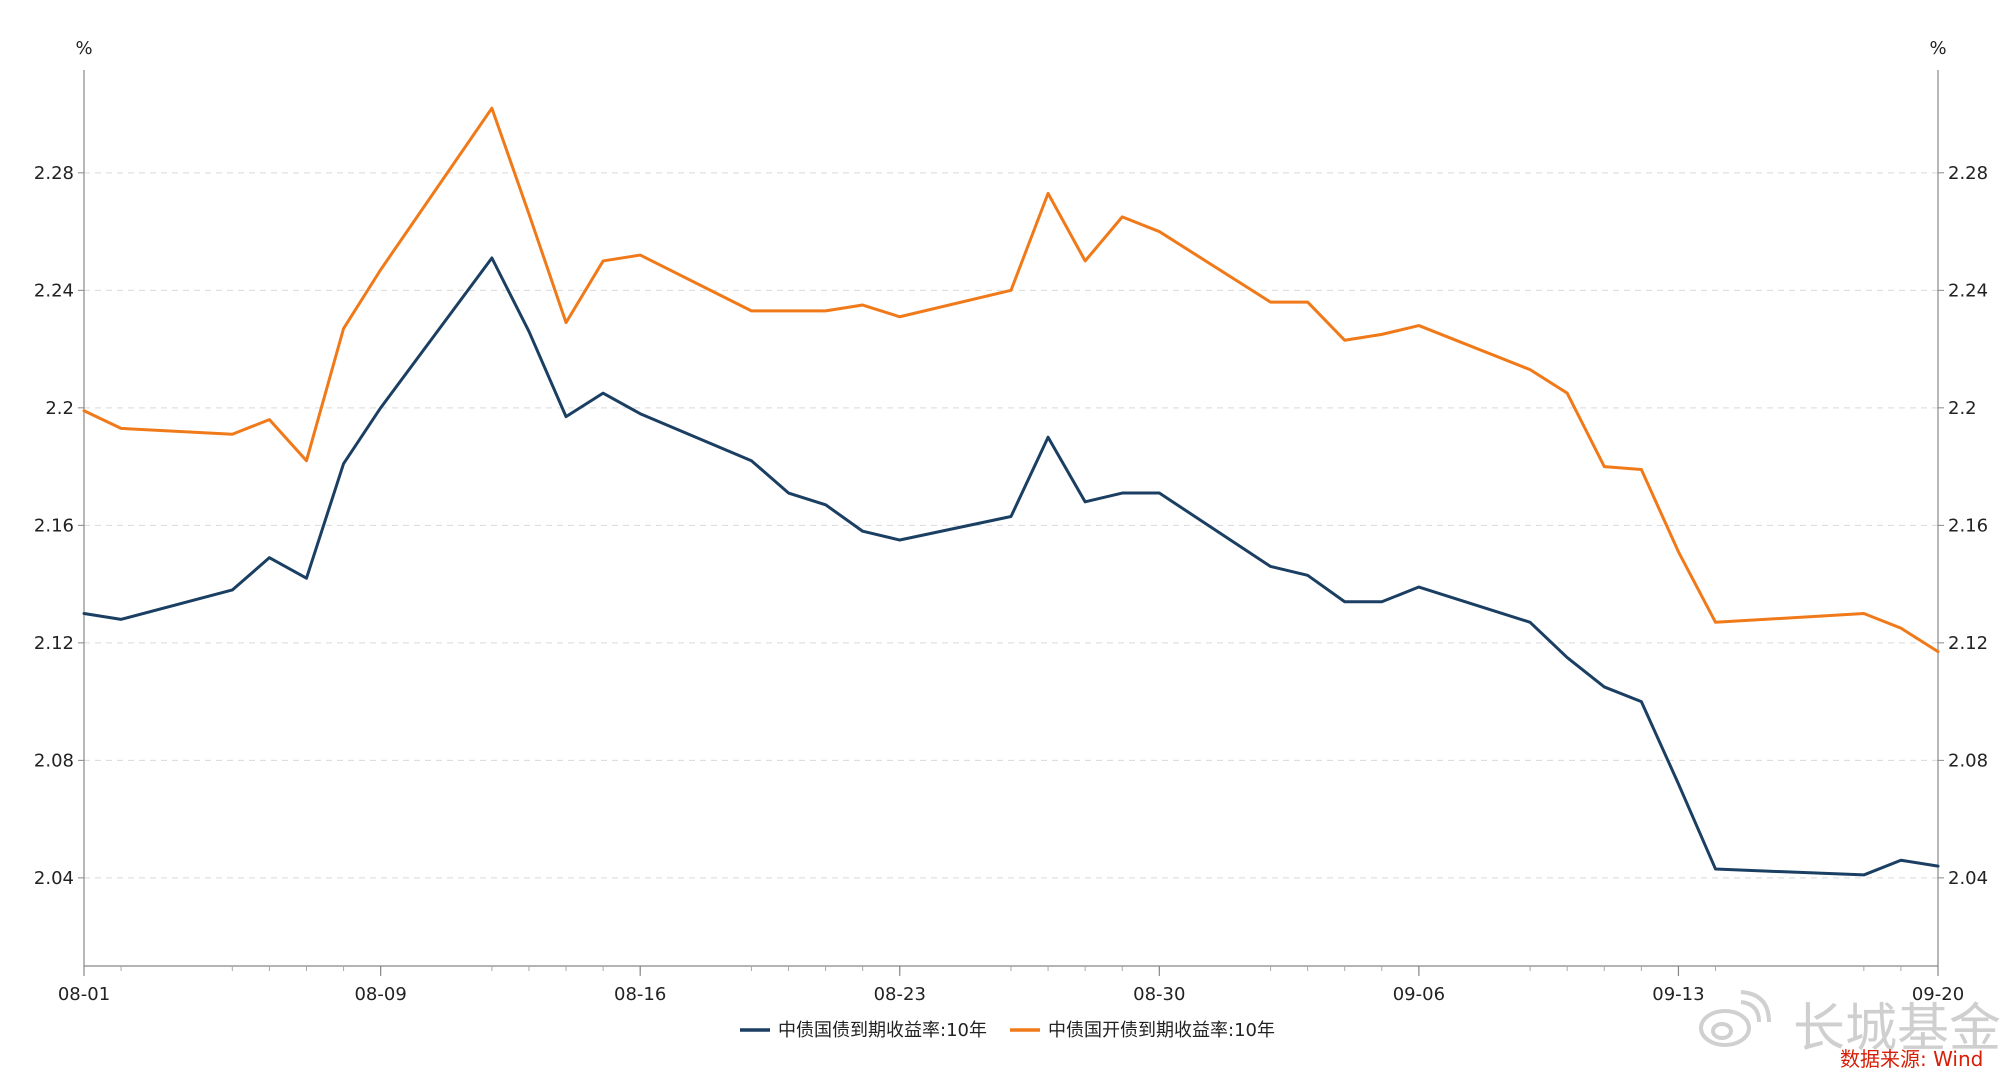 The image size is (2015, 1084). What do you see at coordinates (54, 173) in the screenshot?
I see `y-tick-label-left: 2.28` at bounding box center [54, 173].